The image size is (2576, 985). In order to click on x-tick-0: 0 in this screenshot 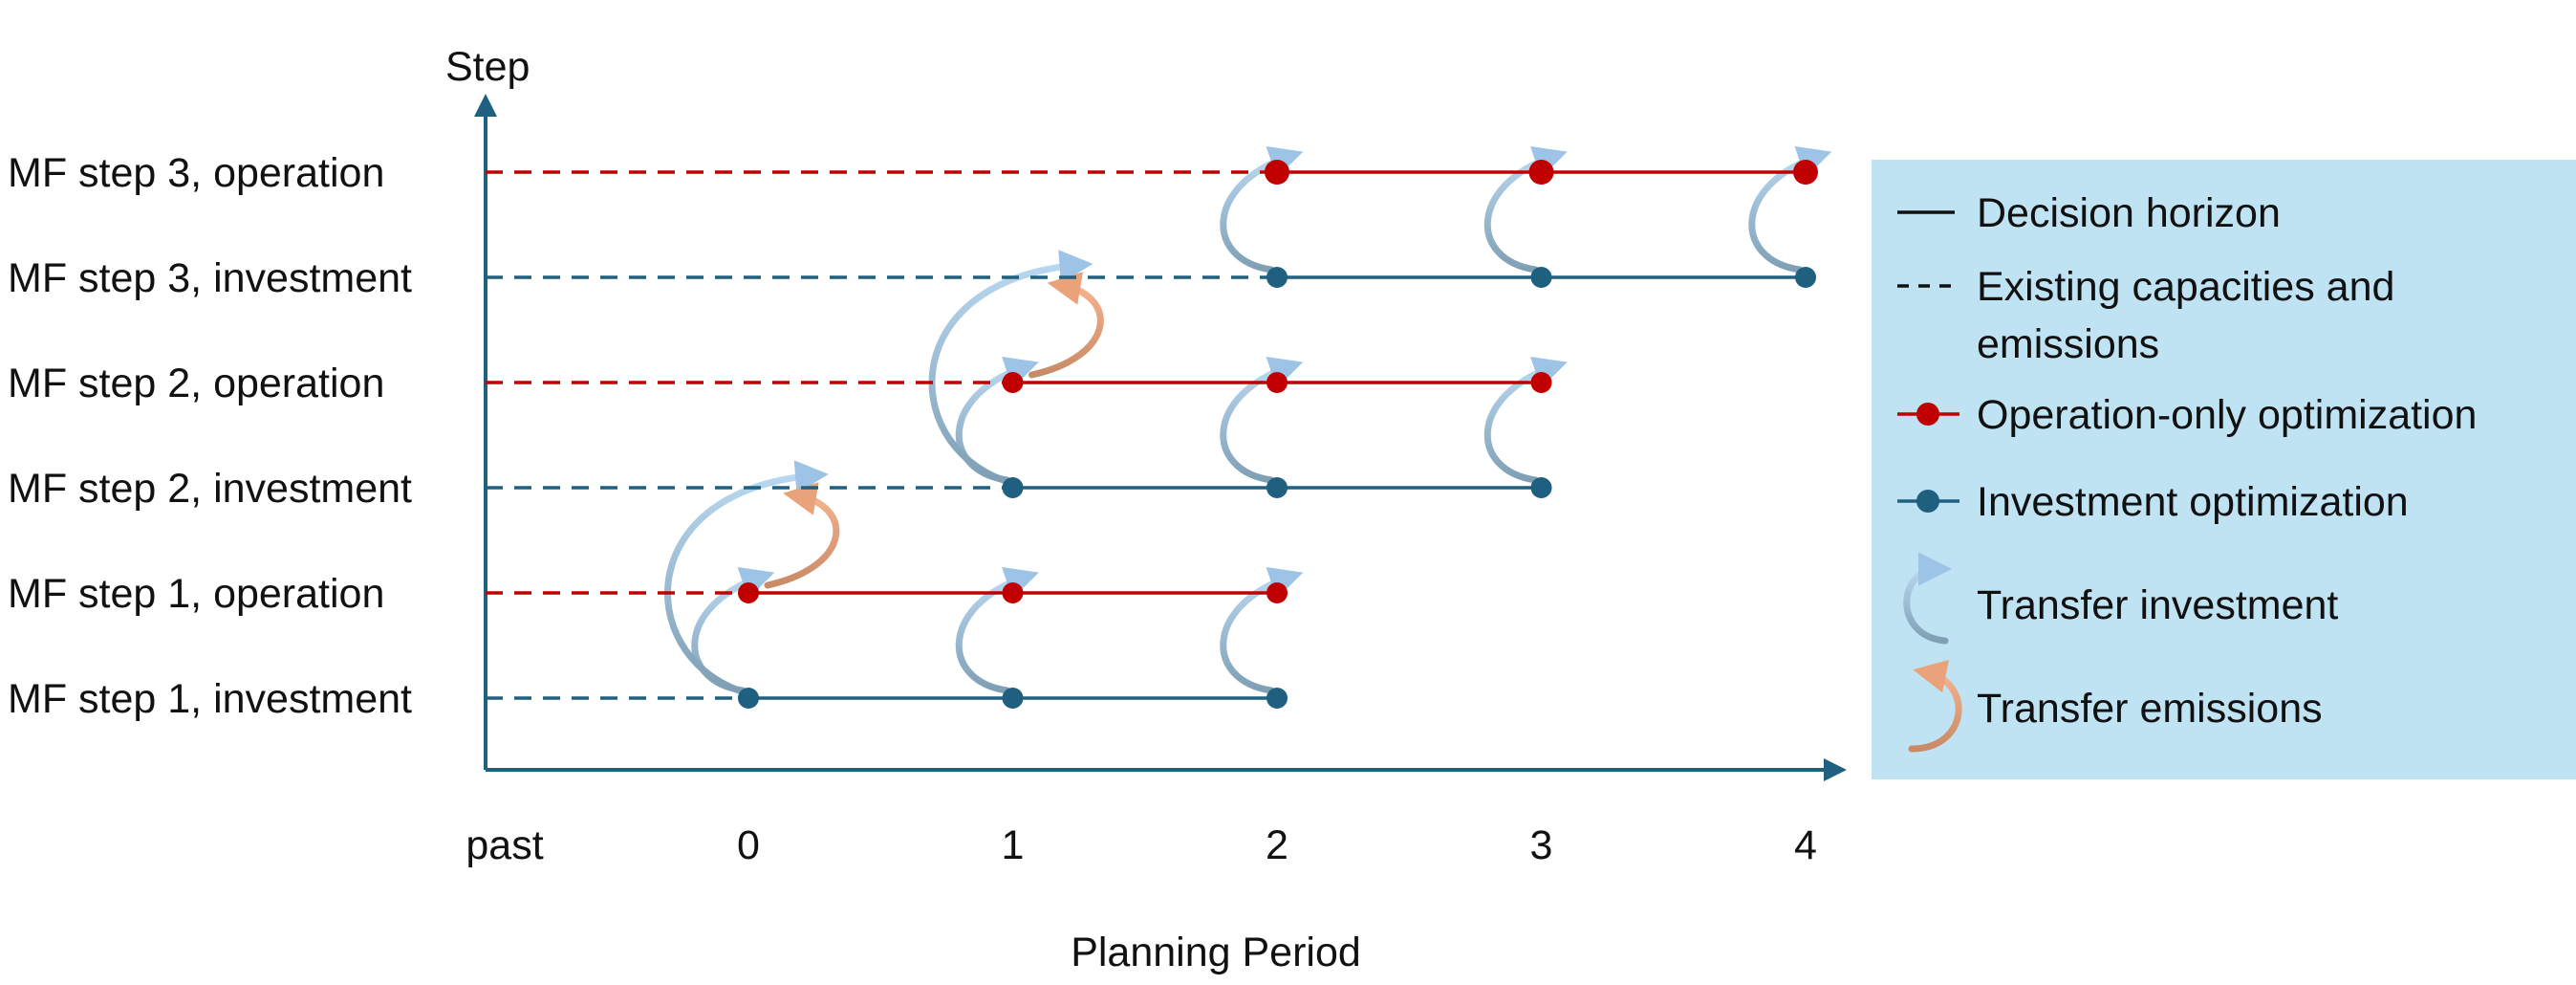, I will do `click(749, 845)`.